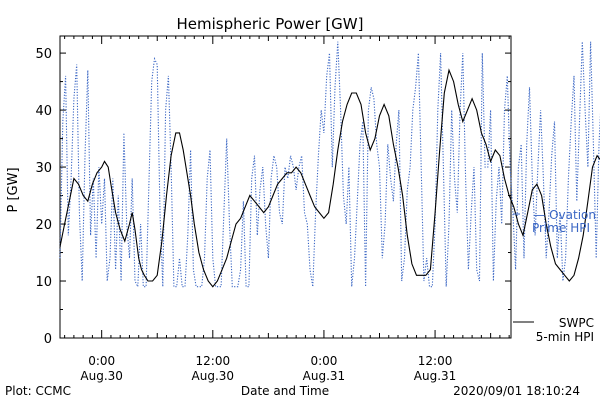 The width and height of the screenshot is (600, 400). What do you see at coordinates (38, 391) in the screenshot?
I see `plot-credit: Plot: CCMC` at bounding box center [38, 391].